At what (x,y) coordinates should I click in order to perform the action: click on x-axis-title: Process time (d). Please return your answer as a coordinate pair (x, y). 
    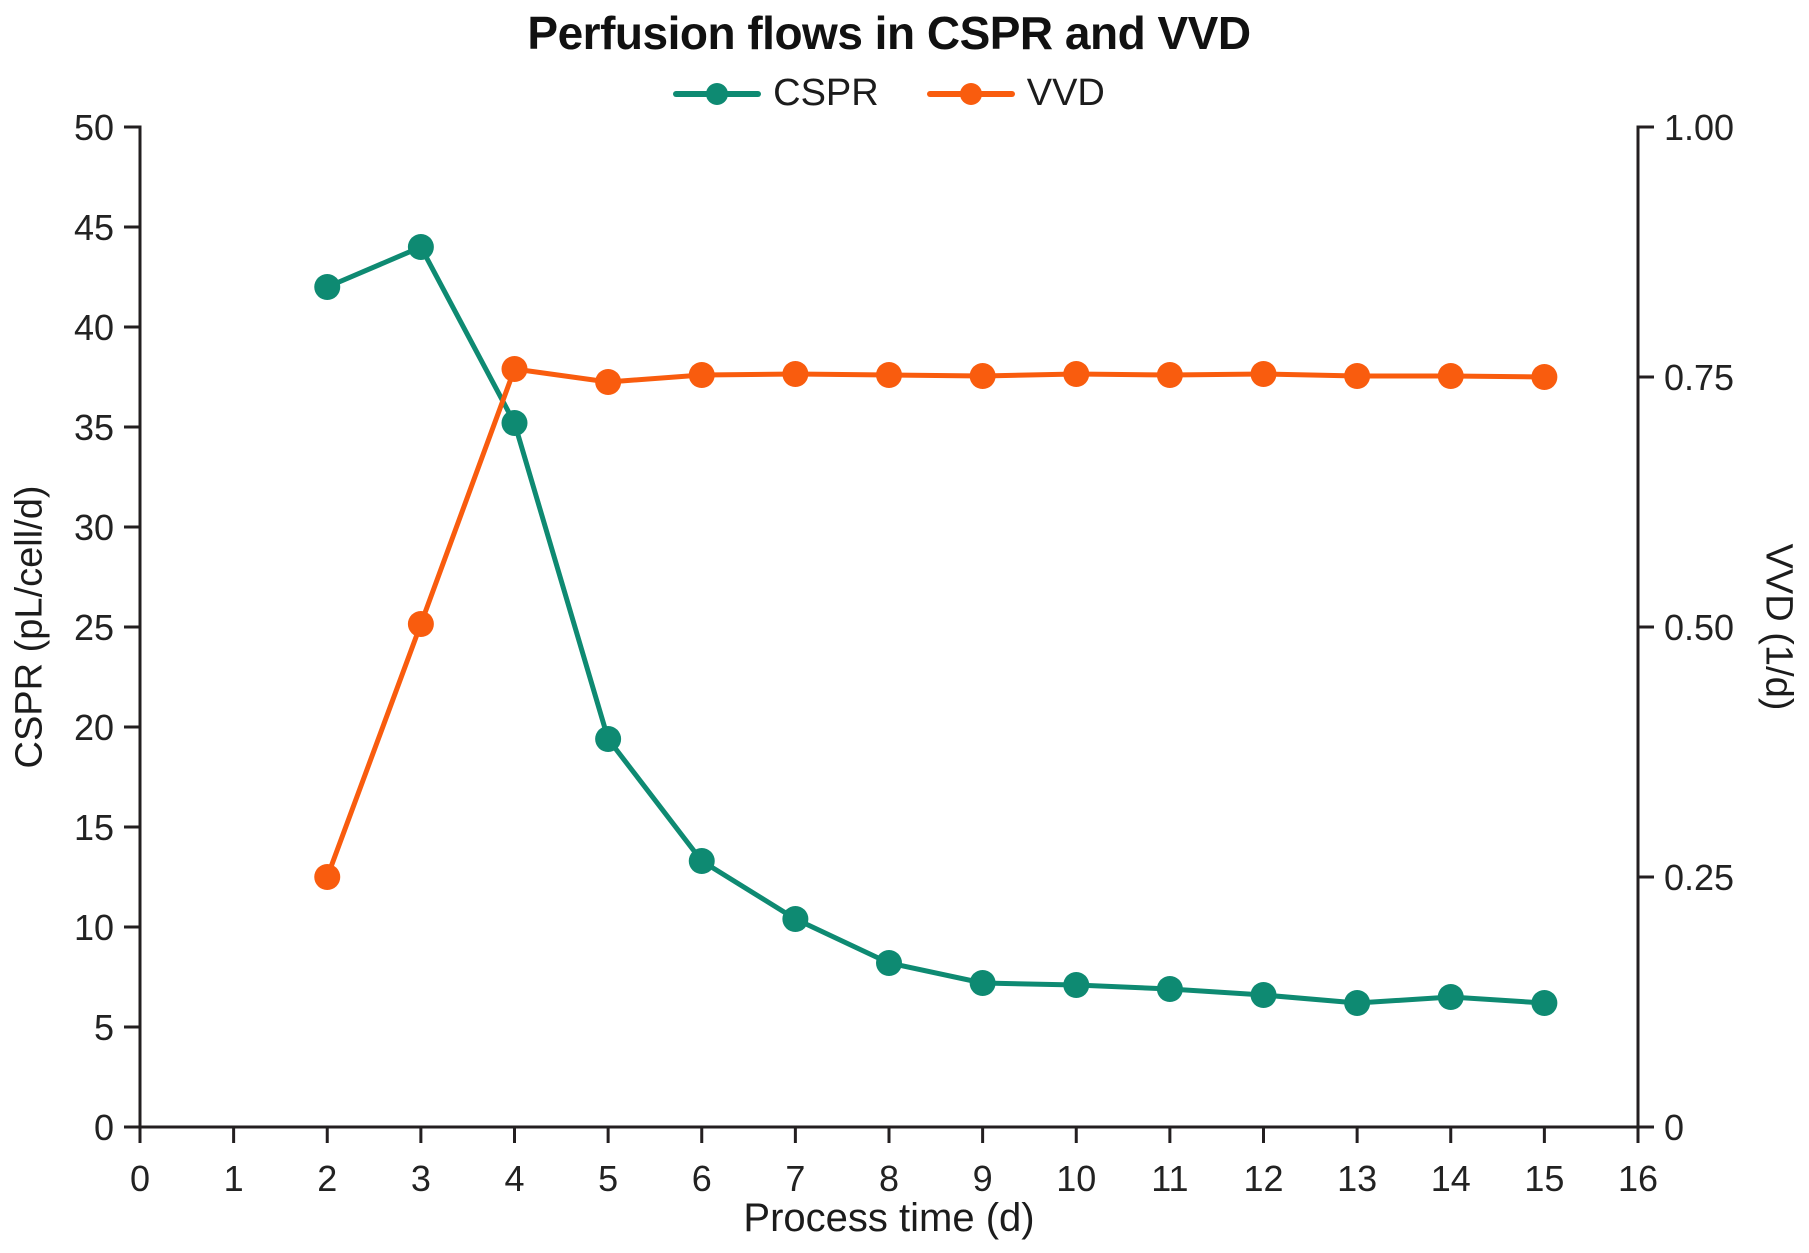
    Looking at the image, I should click on (889, 1218).